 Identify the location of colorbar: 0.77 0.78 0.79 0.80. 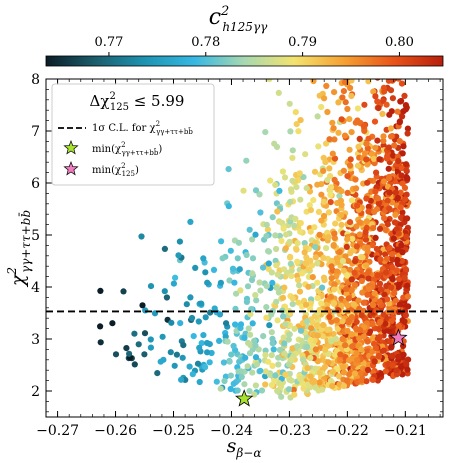
(244, 51).